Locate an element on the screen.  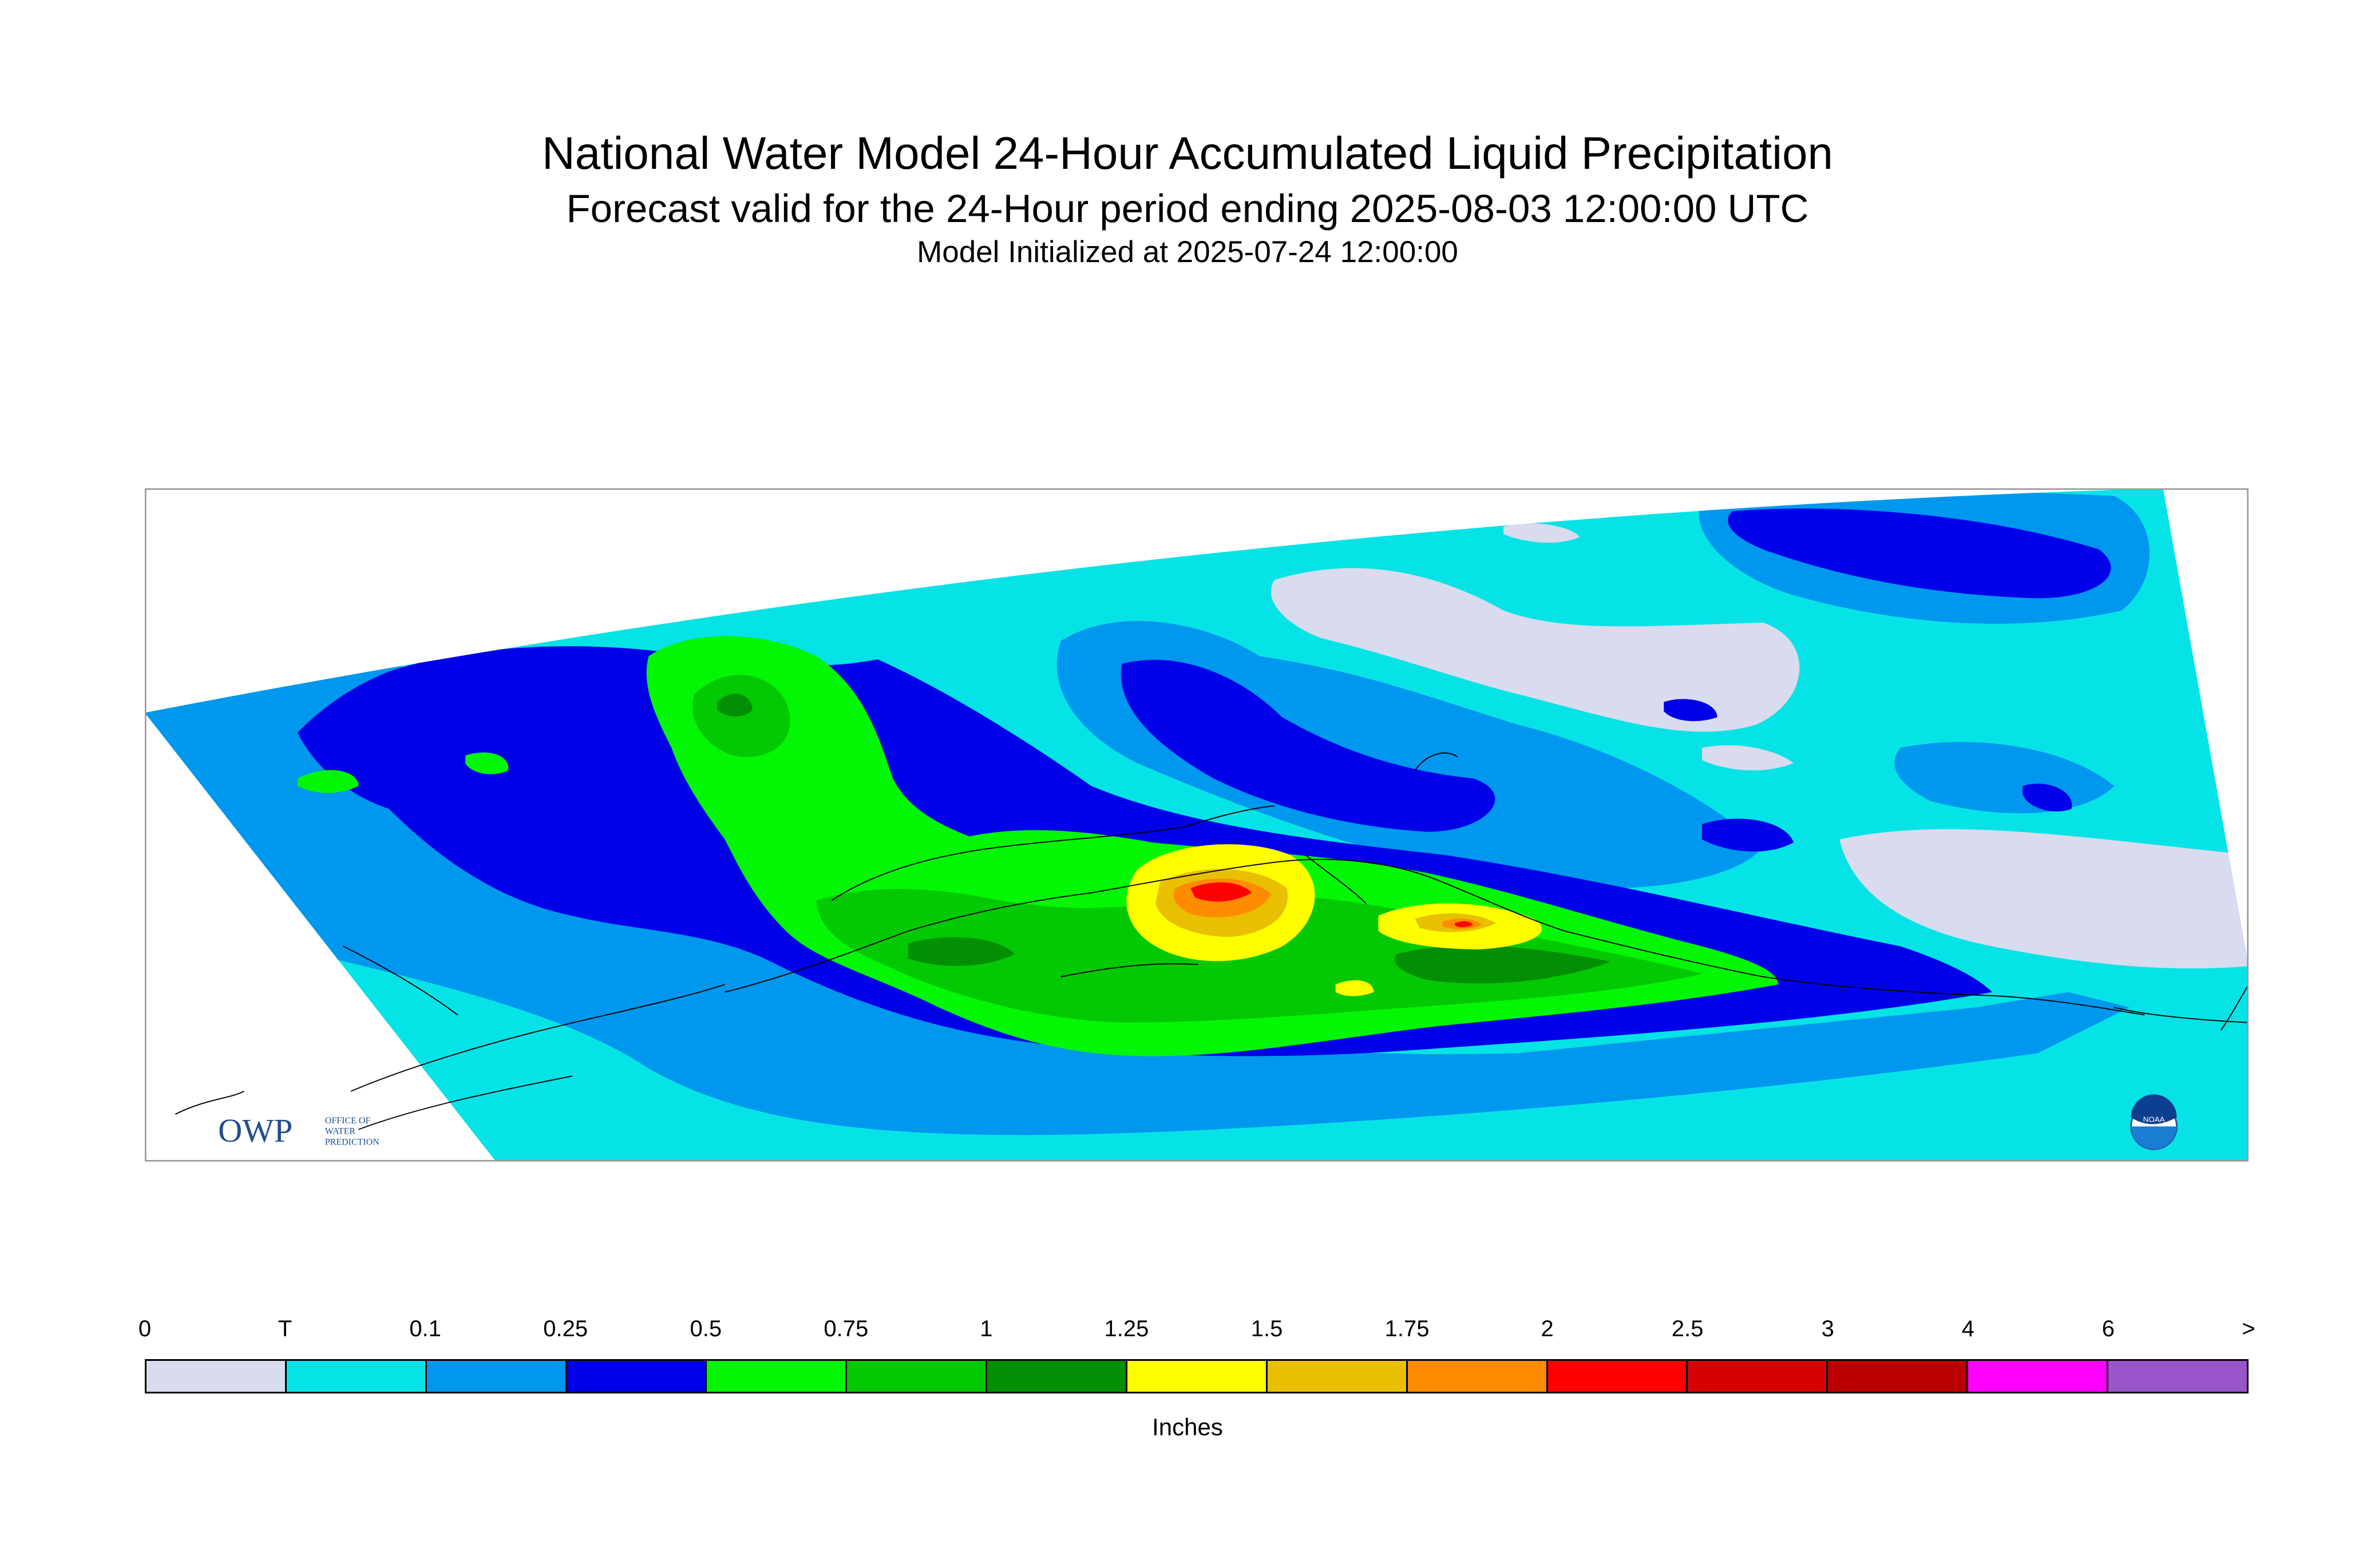
owp-logo-mark: OWP is located at coordinates (255, 1130).